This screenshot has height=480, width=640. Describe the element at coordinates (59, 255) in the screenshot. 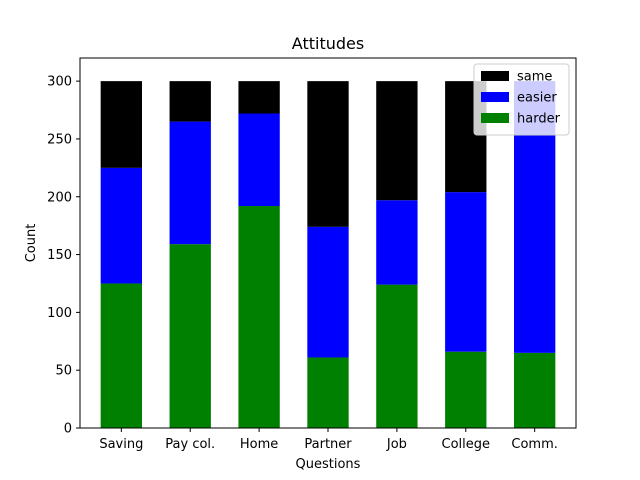

I see `y-tick-label: 150` at that location.